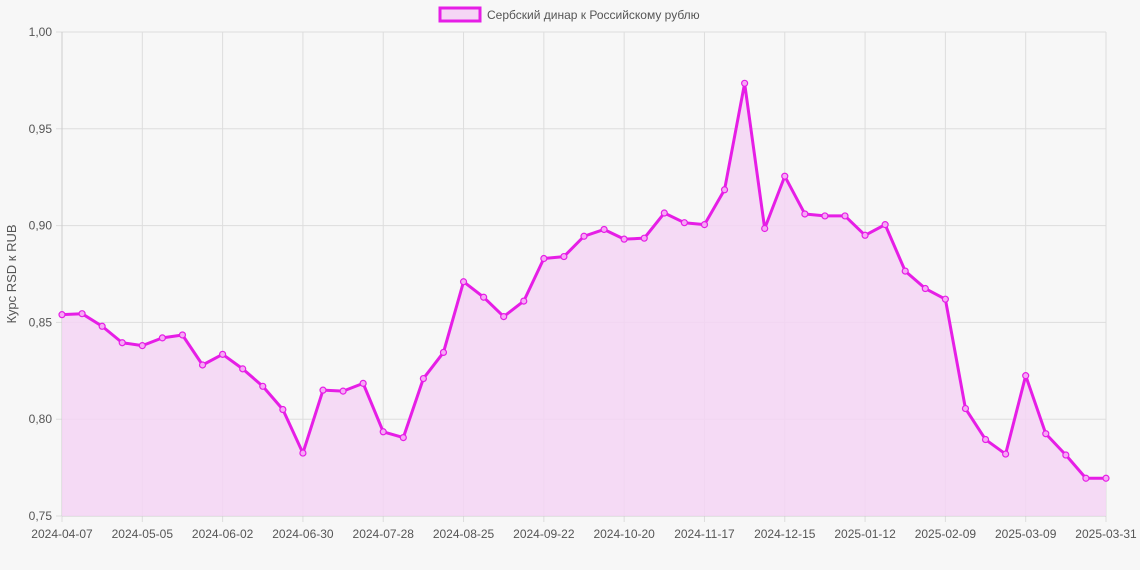 This screenshot has width=1140, height=570. What do you see at coordinates (41, 226) in the screenshot?
I see `y-tick-label: 0,90` at bounding box center [41, 226].